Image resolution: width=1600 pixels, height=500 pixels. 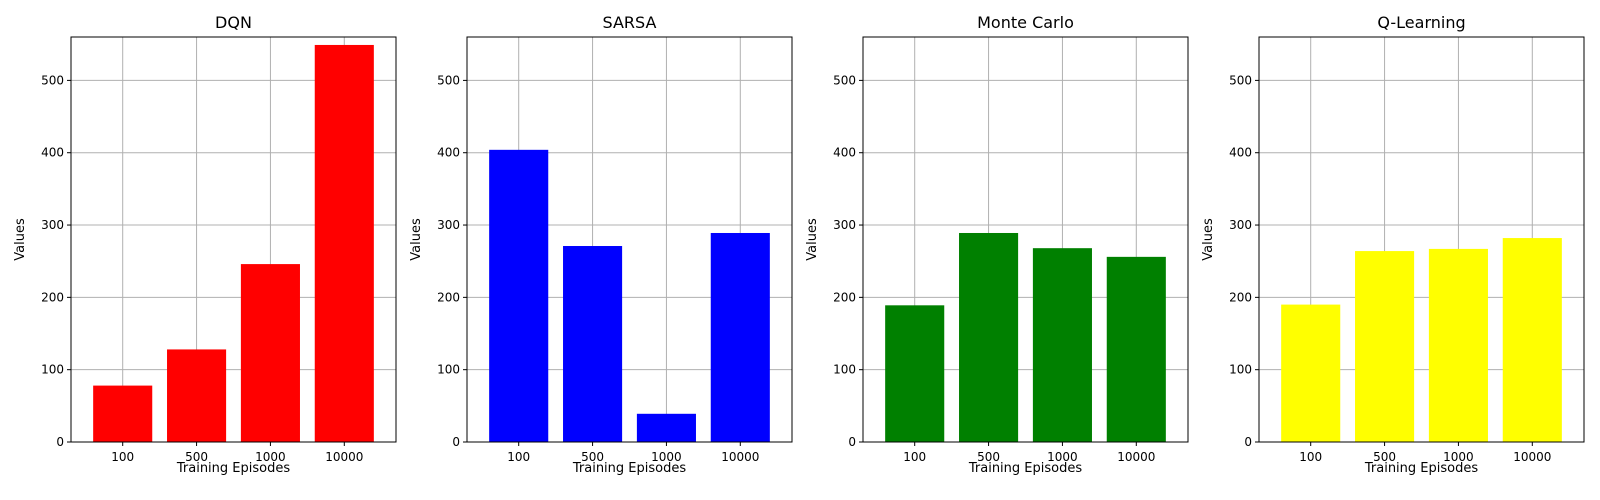 I want to click on chart-title: Monte Carlo, so click(x=1025, y=22).